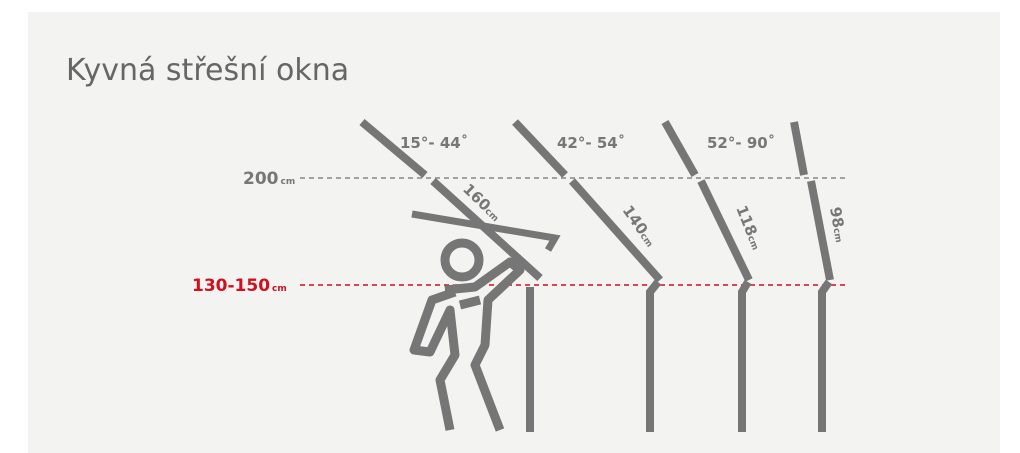 The image size is (1020, 453). What do you see at coordinates (837, 235) in the screenshot?
I see `length-unit: cm` at bounding box center [837, 235].